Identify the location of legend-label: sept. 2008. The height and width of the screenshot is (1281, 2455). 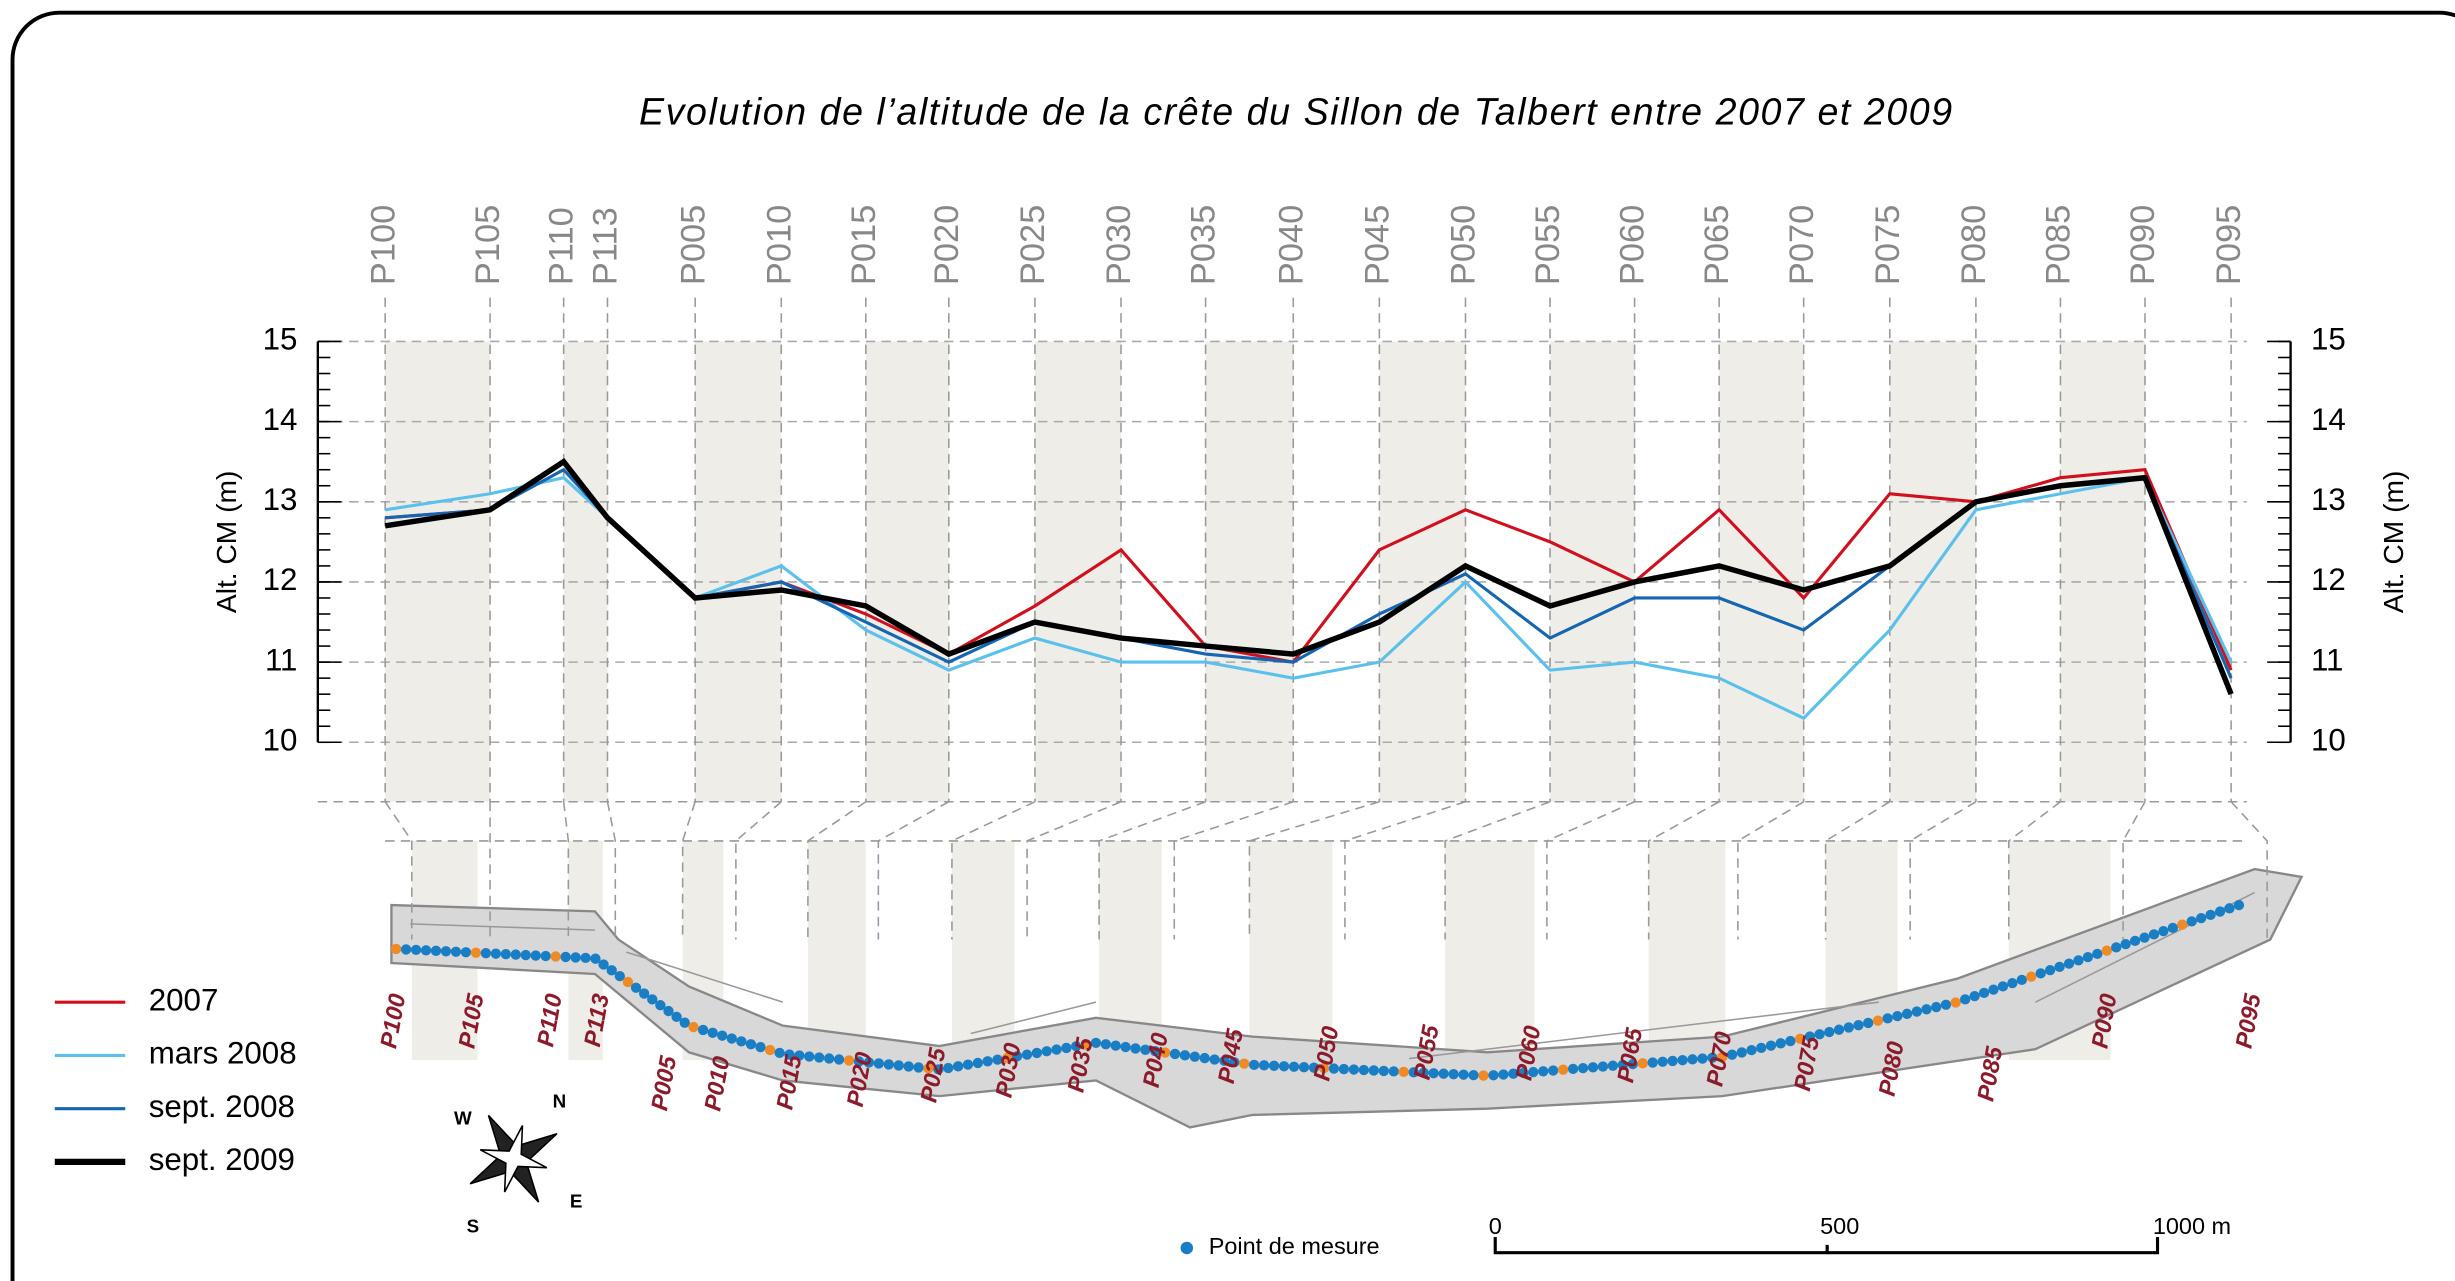
(222, 1106).